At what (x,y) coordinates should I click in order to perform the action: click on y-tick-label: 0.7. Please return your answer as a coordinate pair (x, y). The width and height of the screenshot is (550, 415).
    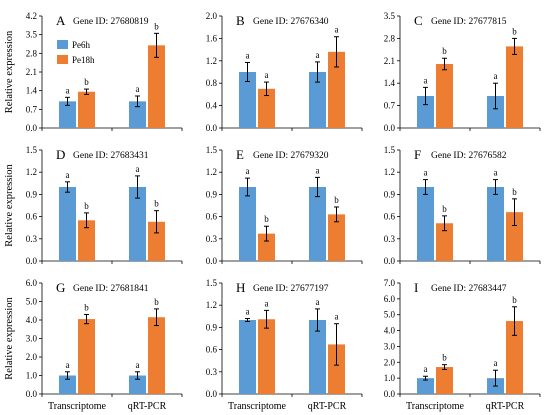
    Looking at the image, I should click on (390, 106).